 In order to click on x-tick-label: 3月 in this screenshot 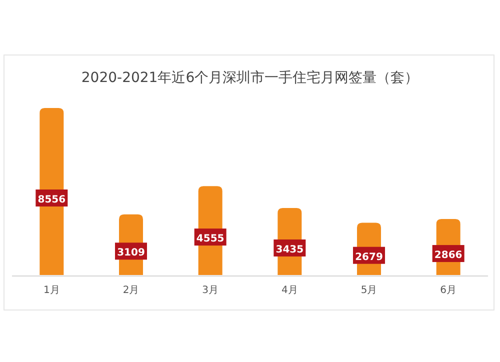, I will do `click(210, 290)`.